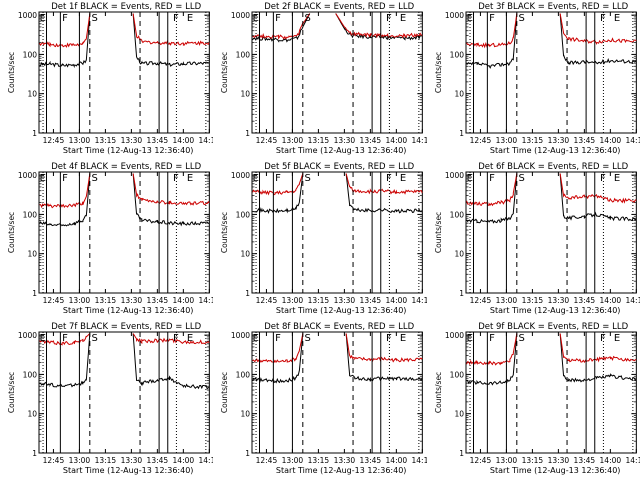 This screenshot has width=640, height=480. I want to click on chart-title: Det 6f BLACK = Events, RED = LLD, so click(553, 167).